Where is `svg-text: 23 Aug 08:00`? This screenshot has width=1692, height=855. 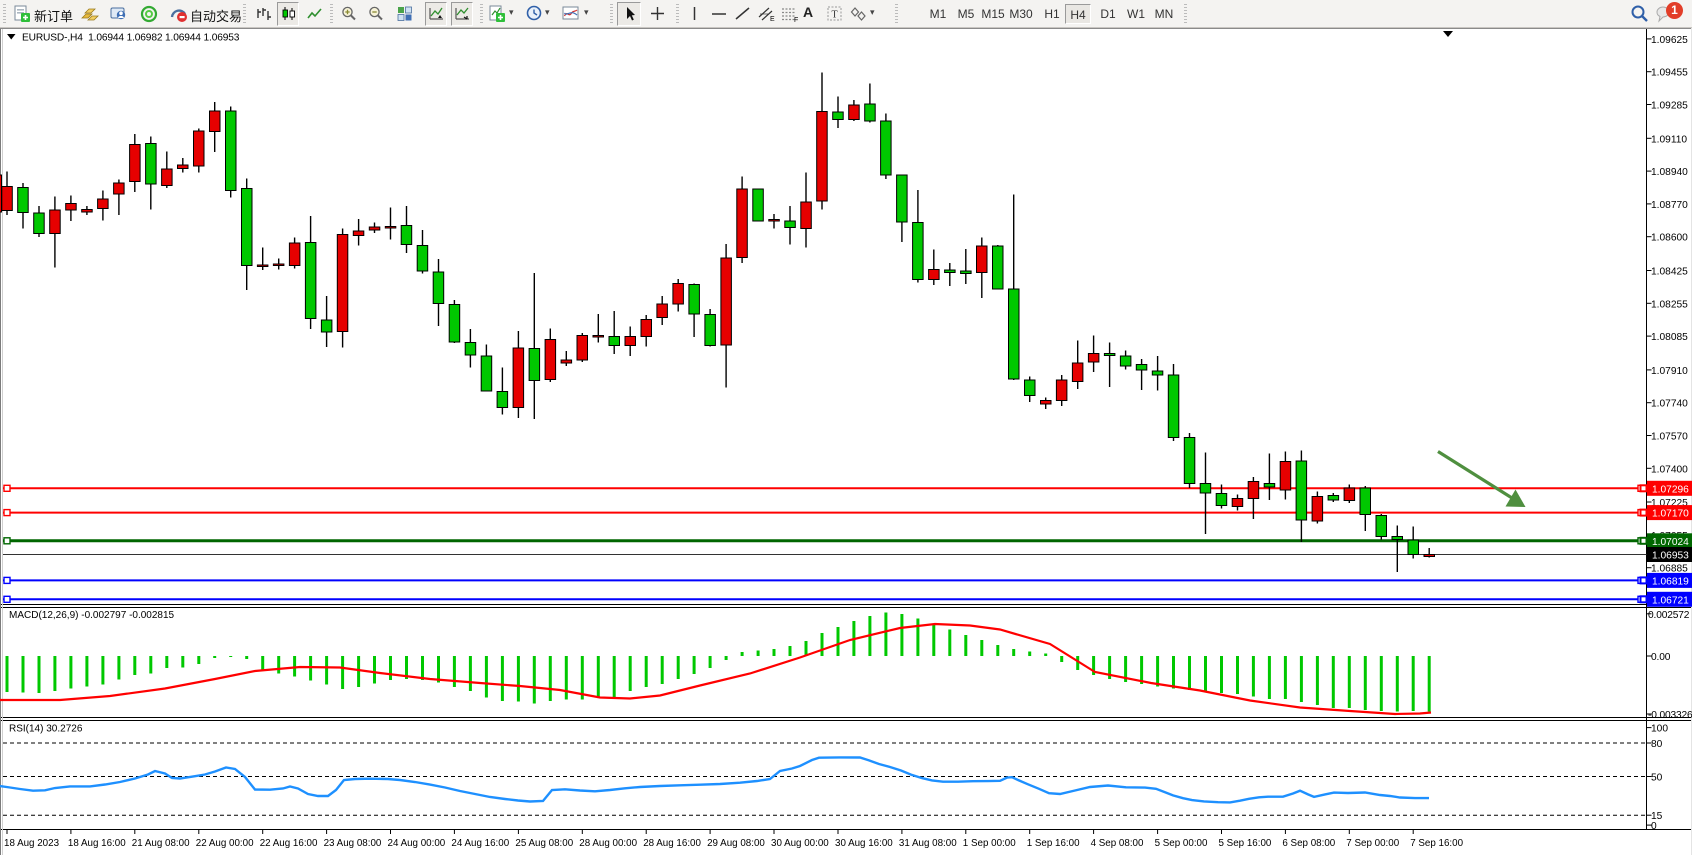
svg-text: 23 Aug 08:00 is located at coordinates (353, 843).